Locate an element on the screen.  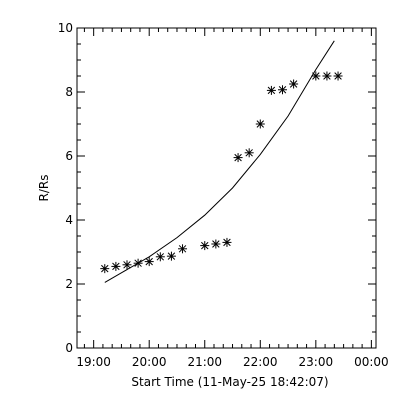
y-tick-label: 8 is located at coordinates (69, 92).